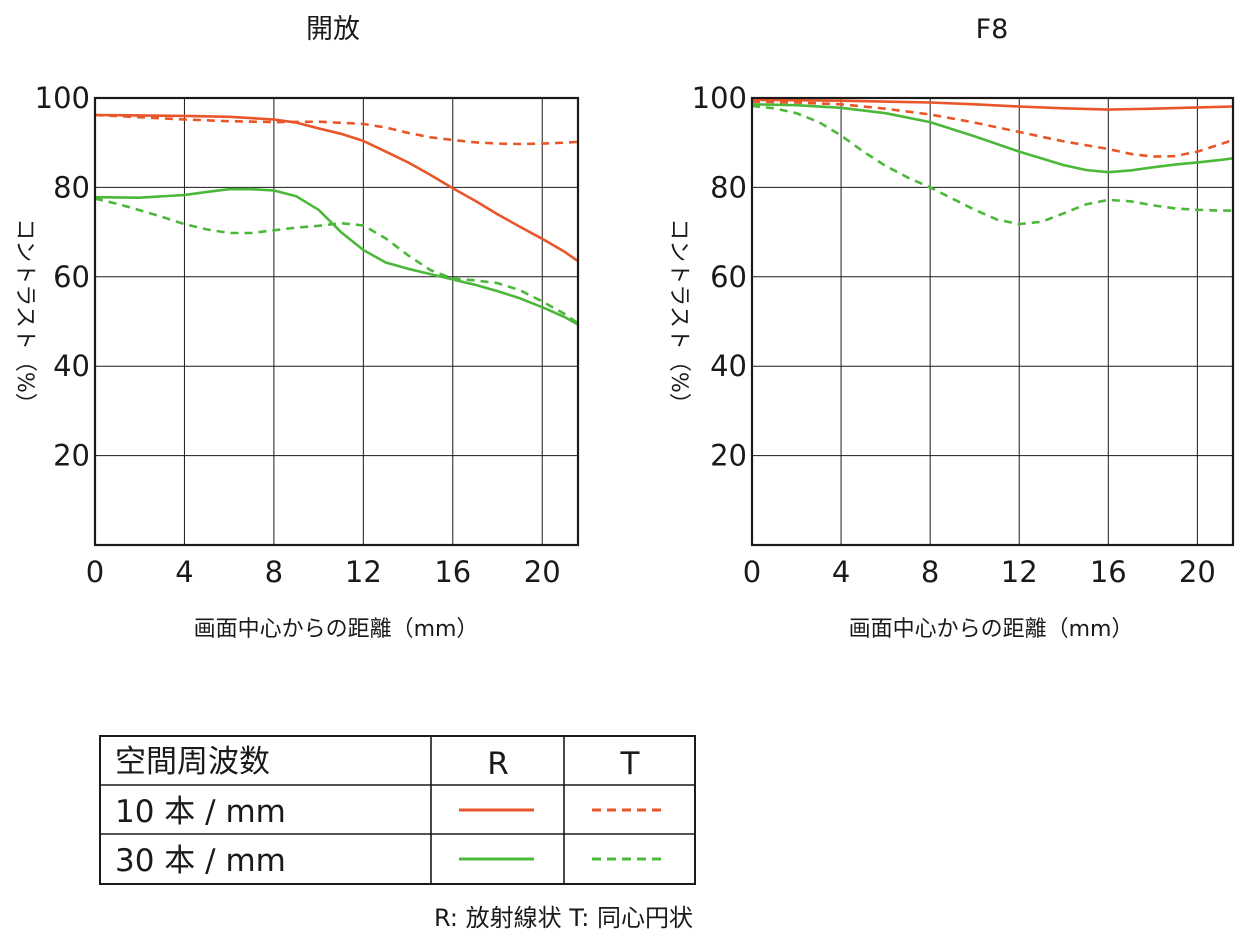  What do you see at coordinates (192, 762) in the screenshot?
I see `legend-header: 空間周波数` at bounding box center [192, 762].